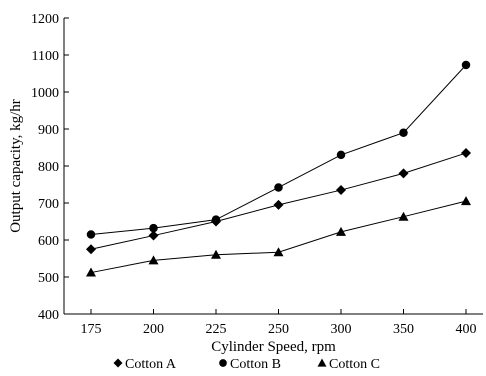 The image size is (486, 376). What do you see at coordinates (118, 363) in the screenshot?
I see `legend-marker-cotton-a` at bounding box center [118, 363].